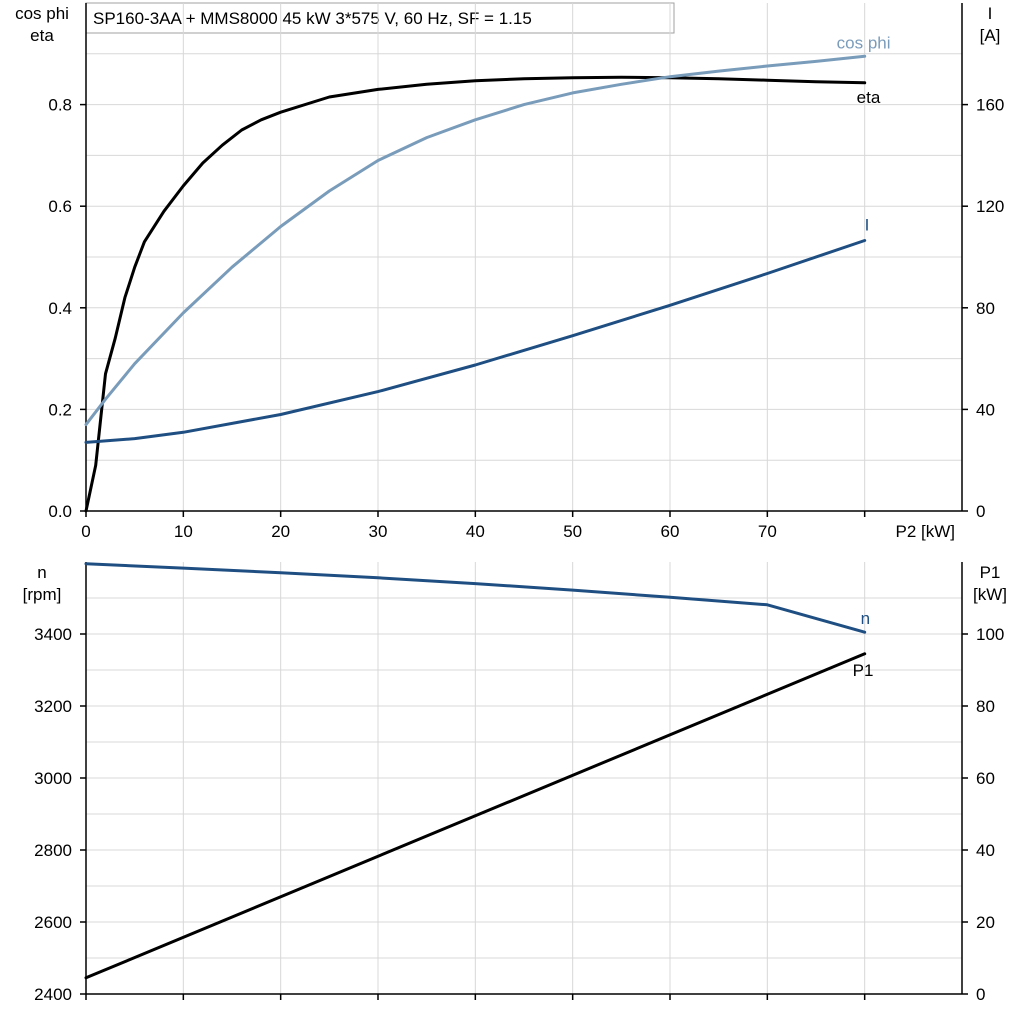 Image resolution: width=1024 pixels, height=1024 pixels. What do you see at coordinates (985, 922) in the screenshot?
I see `bottom-right-tick-label: 20` at bounding box center [985, 922].